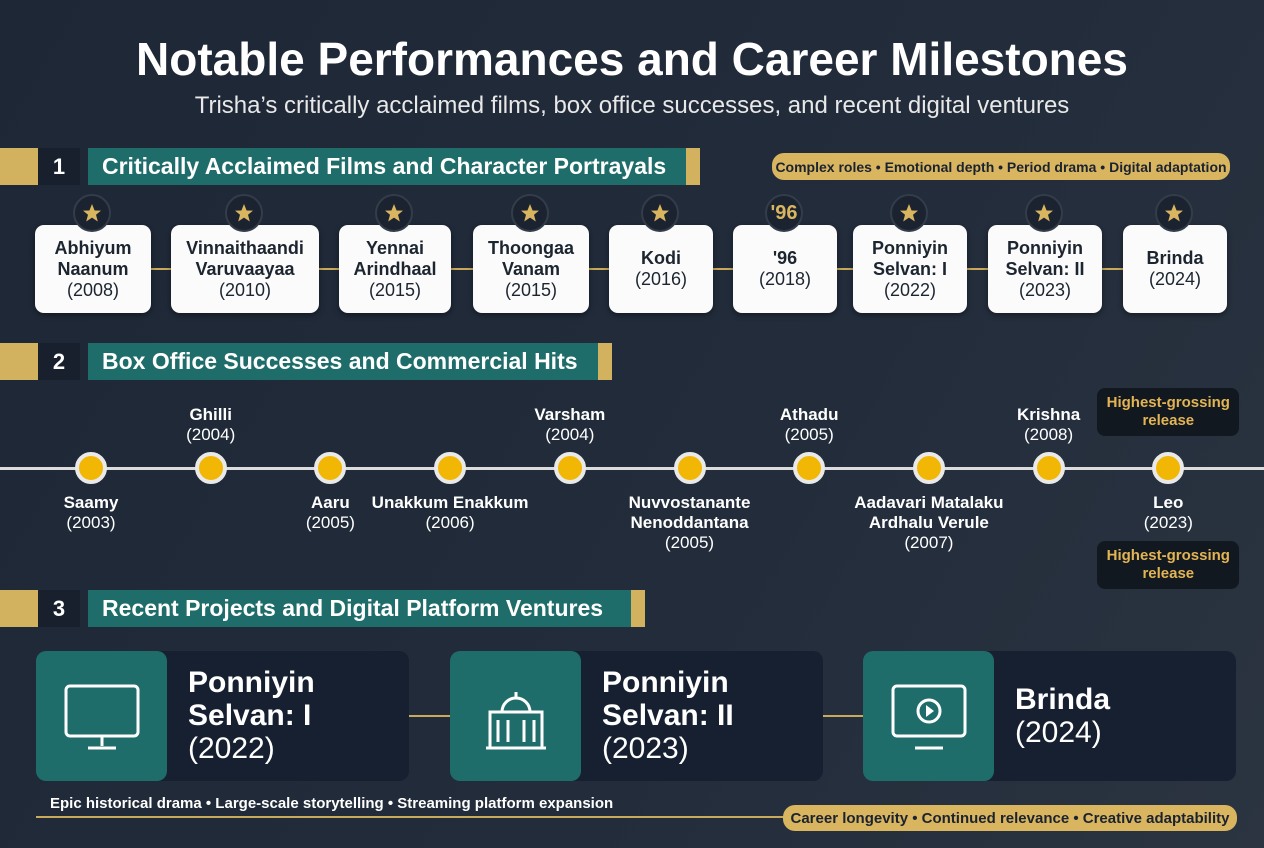 The height and width of the screenshot is (848, 1264). I want to click on timeline-title: Leo, so click(1168, 502).